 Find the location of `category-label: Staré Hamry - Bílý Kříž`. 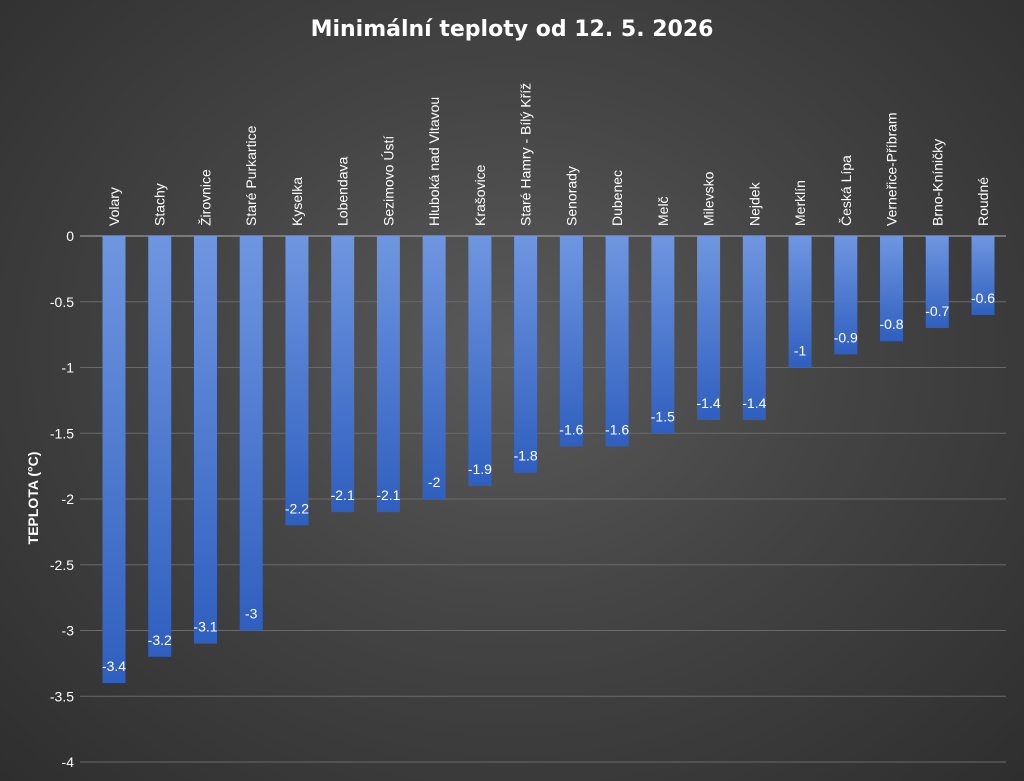

category-label: Staré Hamry - Bílý Kříž is located at coordinates (526, 154).